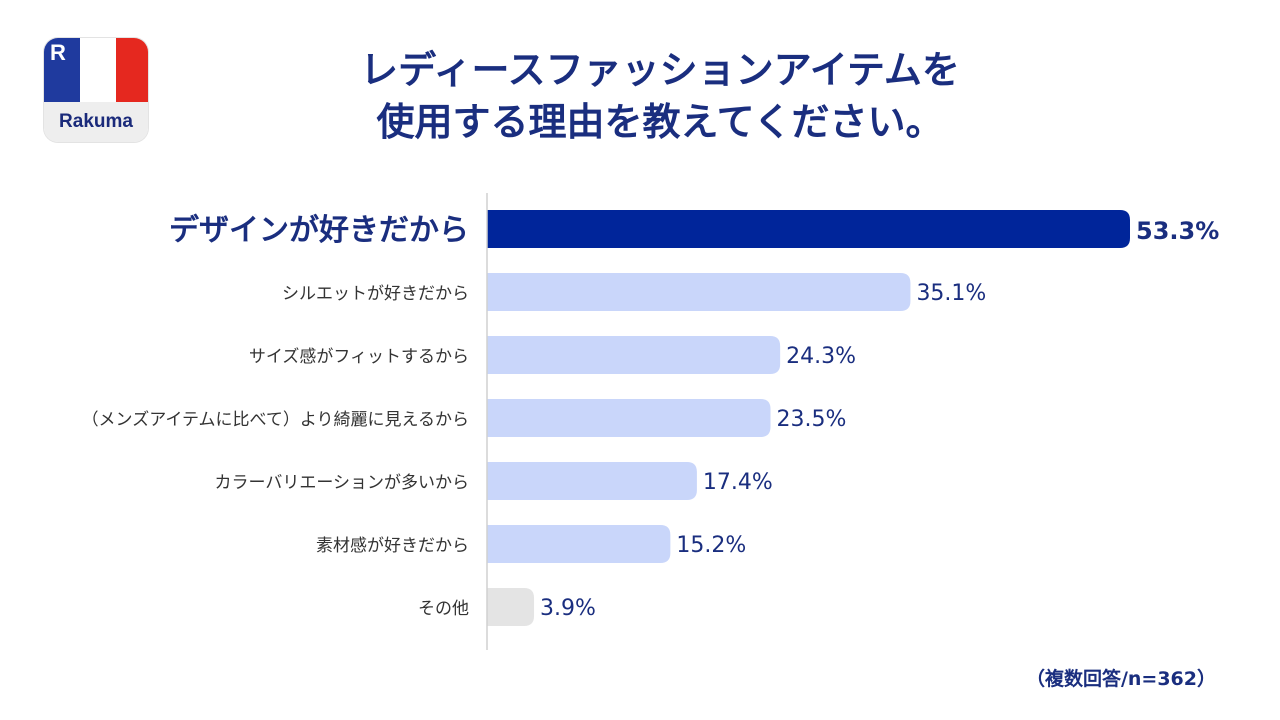 The image size is (1280, 720). Describe the element at coordinates (392, 546) in the screenshot. I see `category-label-6: 素材感が好きだから` at that location.